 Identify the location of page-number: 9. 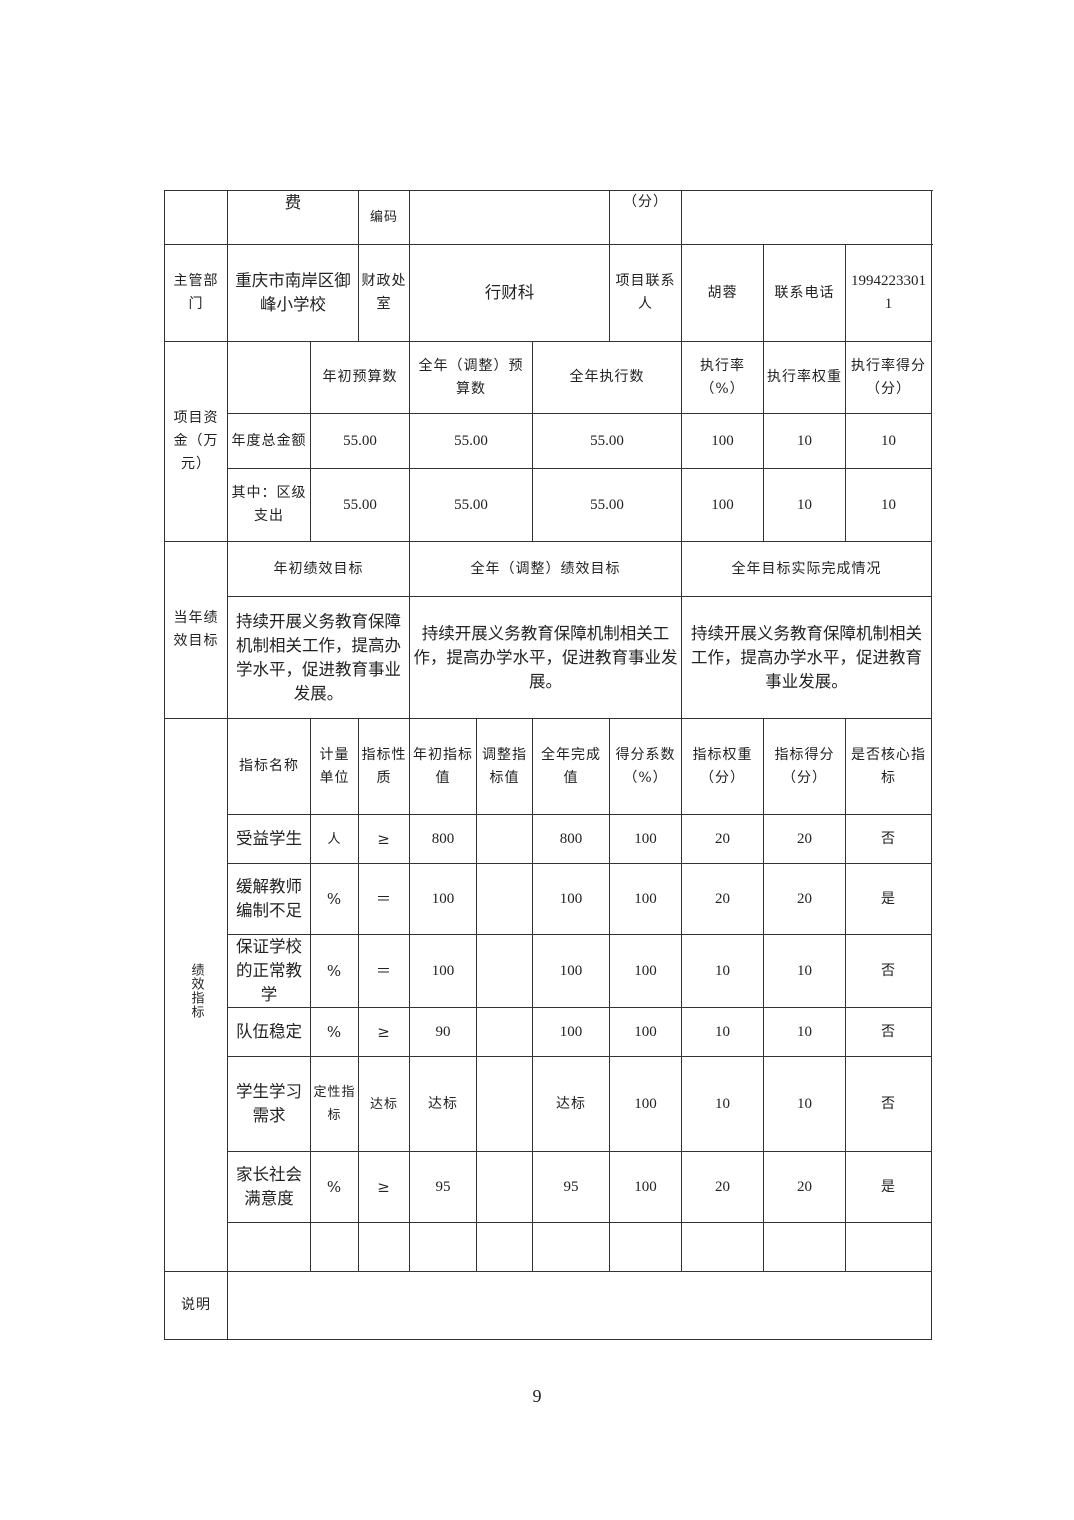
(537, 1396).